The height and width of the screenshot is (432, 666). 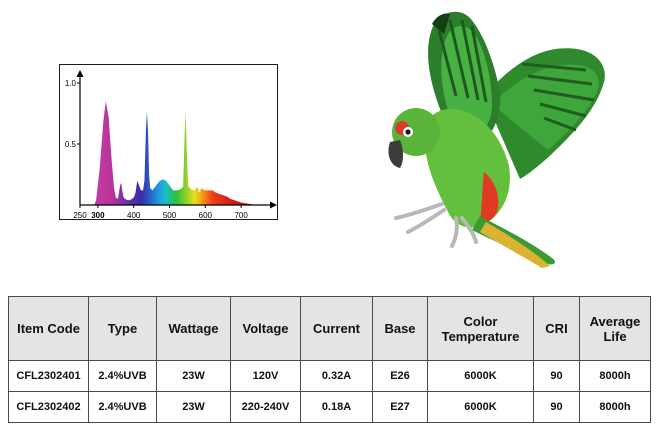 I want to click on header-line: CRI, so click(x=556, y=328).